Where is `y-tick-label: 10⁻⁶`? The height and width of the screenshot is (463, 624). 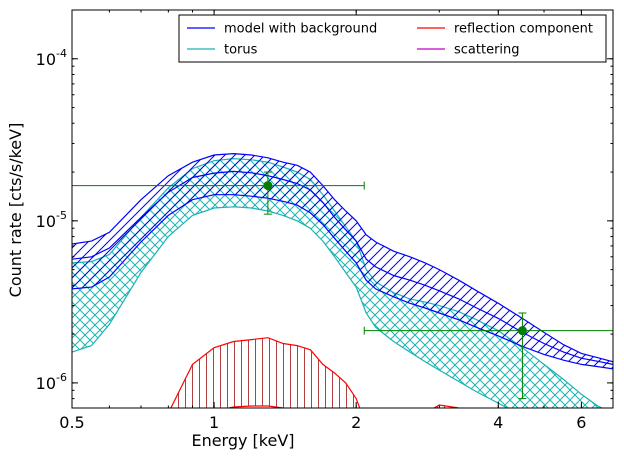
y-tick-label: 10⁻⁶ is located at coordinates (51, 382).